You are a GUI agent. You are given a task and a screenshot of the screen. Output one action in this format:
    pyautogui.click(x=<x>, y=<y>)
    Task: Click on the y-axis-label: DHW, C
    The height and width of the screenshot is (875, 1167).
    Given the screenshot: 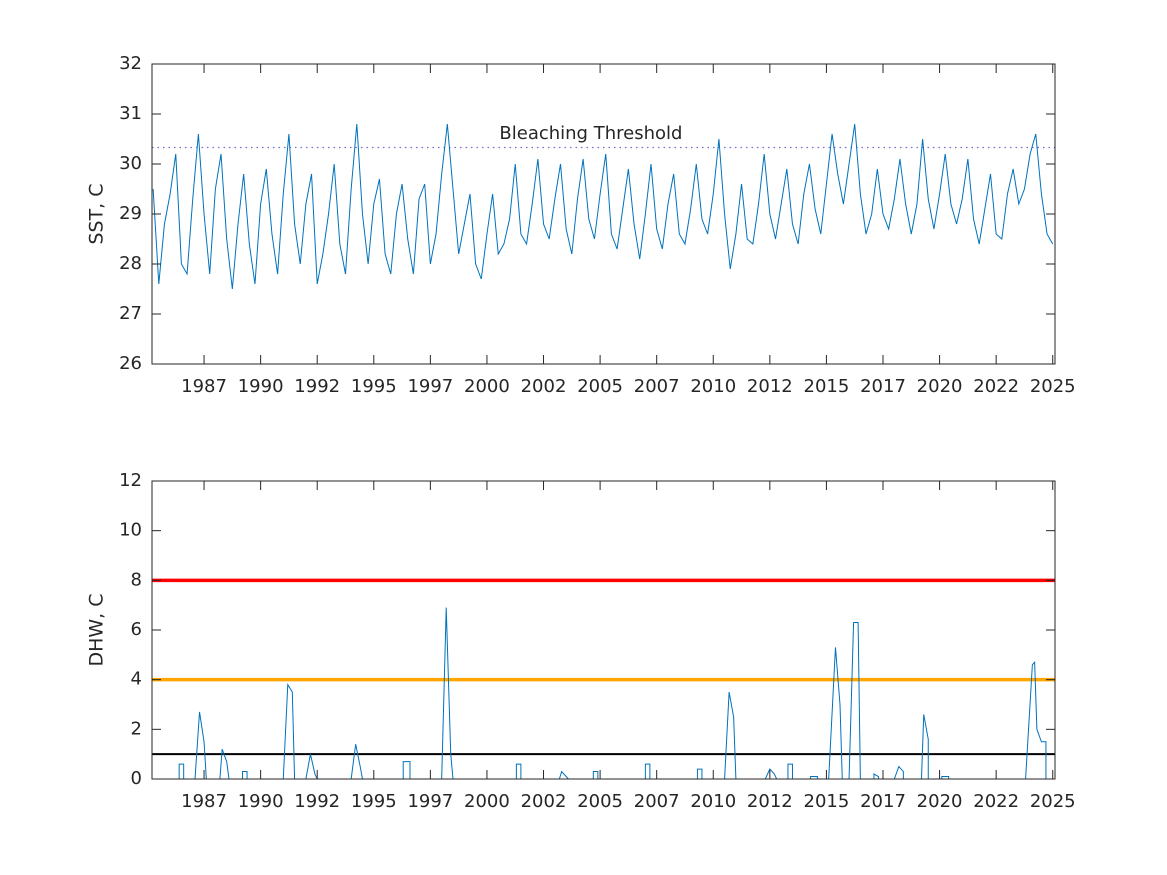 What is the action you would take?
    pyautogui.click(x=97, y=629)
    